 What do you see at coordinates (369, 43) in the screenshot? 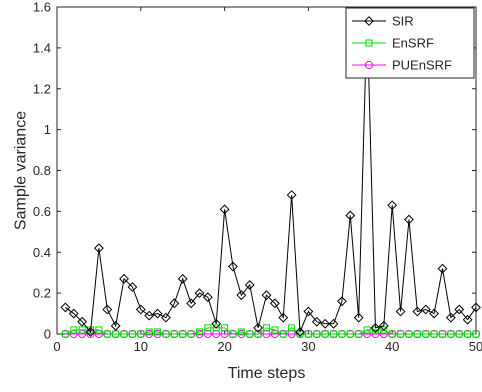
I see `legend-marker-ensrf` at bounding box center [369, 43].